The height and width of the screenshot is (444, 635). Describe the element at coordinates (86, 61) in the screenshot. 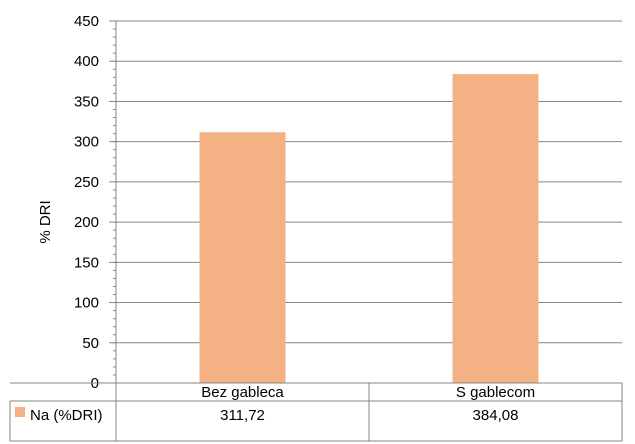

I see `y-tick-label: 400` at that location.